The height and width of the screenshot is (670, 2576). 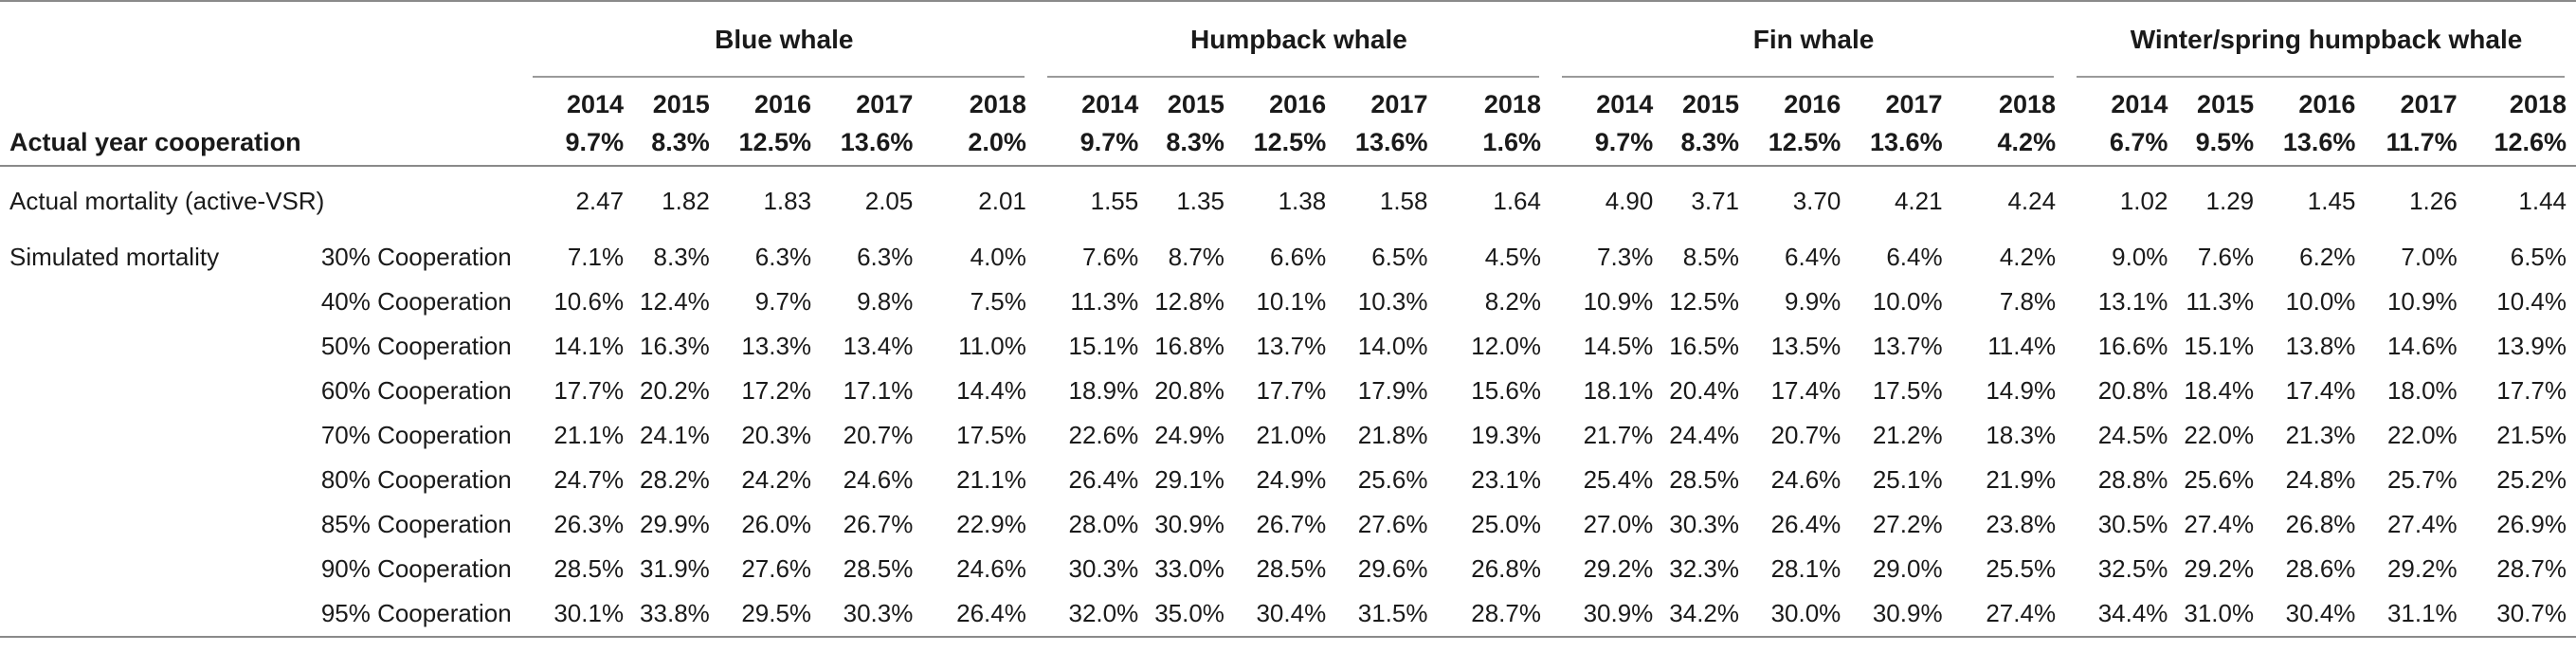 What do you see at coordinates (1189, 346) in the screenshot?
I see `mortality-value: 16.8%` at bounding box center [1189, 346].